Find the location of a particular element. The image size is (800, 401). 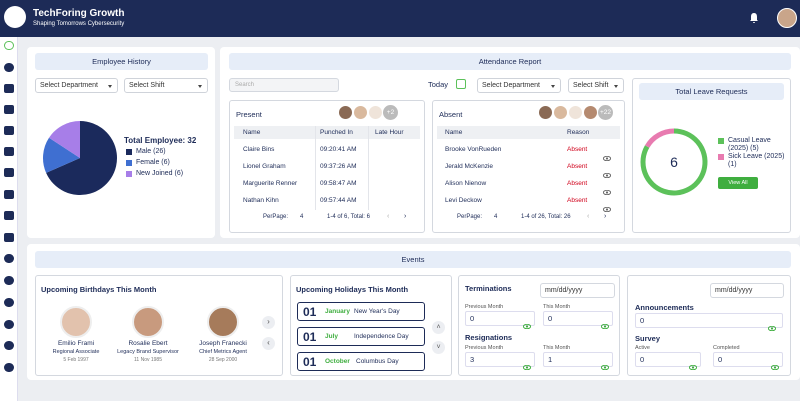

section-title: Resignations is located at coordinates (489, 337).